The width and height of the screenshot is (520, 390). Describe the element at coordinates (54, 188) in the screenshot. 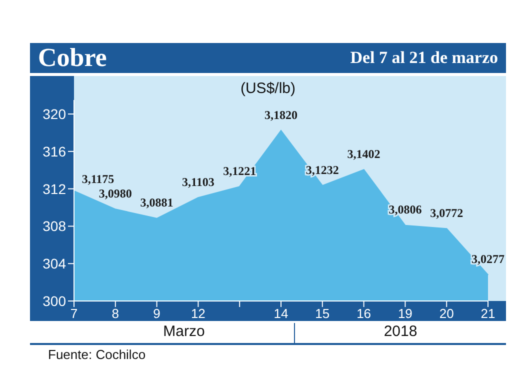

I see `y-tick-label: 312` at that location.